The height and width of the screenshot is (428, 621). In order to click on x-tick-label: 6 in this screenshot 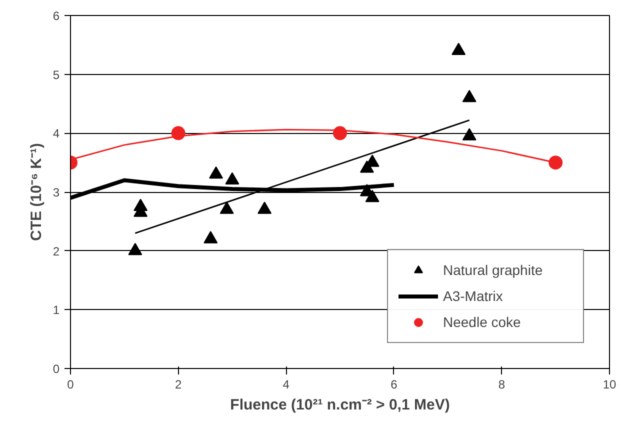, I will do `click(394, 385)`.